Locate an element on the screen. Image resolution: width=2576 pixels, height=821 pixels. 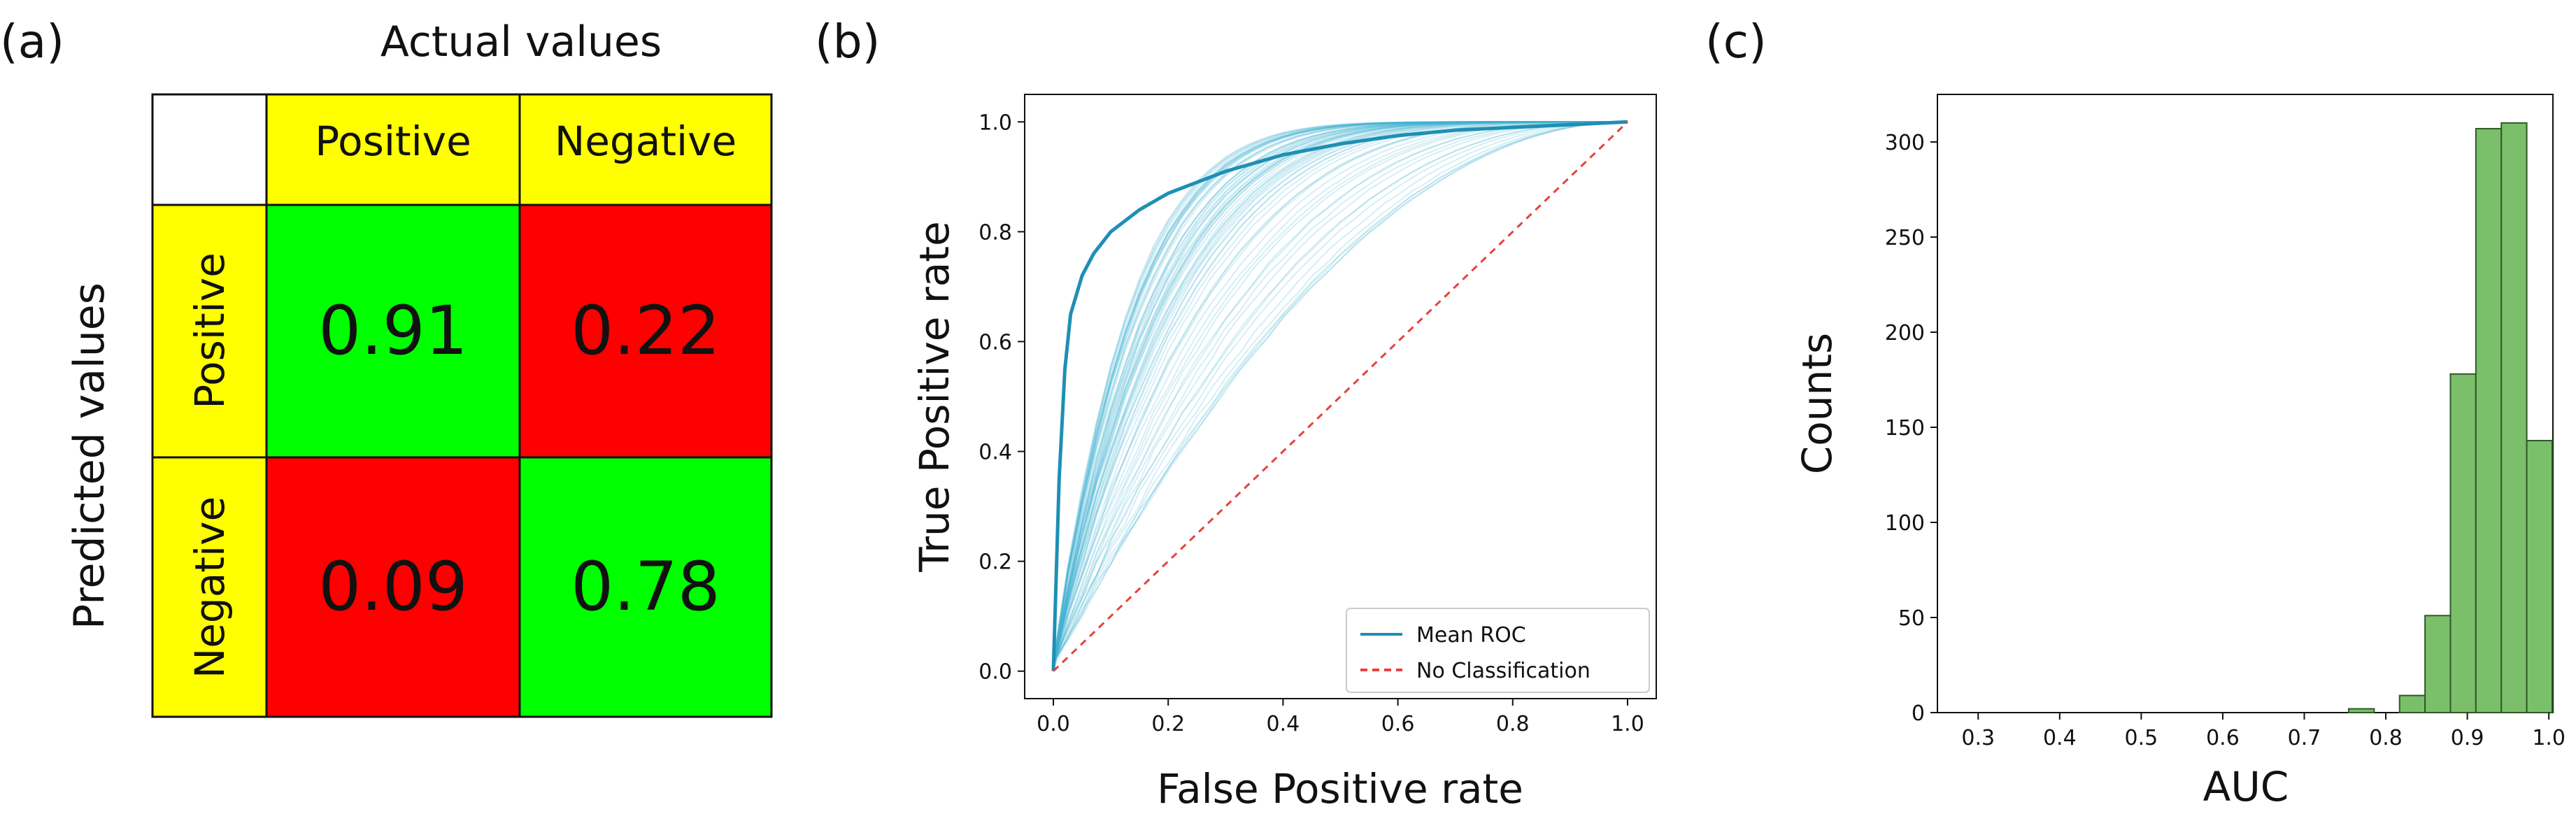
roc-y-tick-label: 0.2 is located at coordinates (995, 562).